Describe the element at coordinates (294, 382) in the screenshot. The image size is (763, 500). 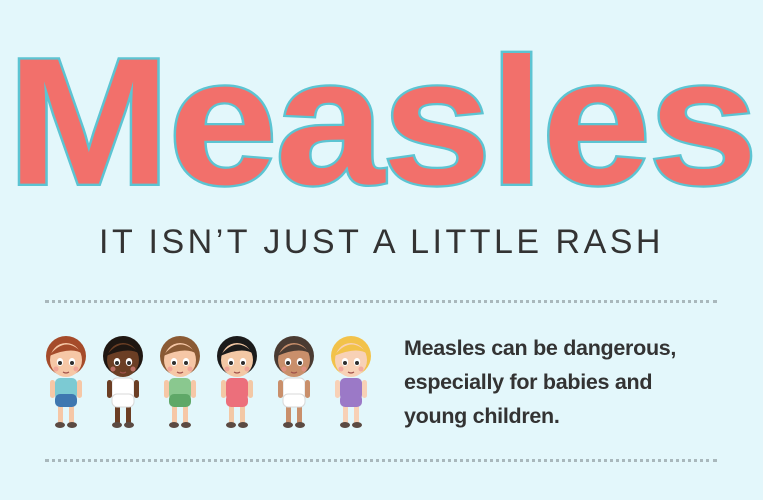
I see `child-5-figure` at that location.